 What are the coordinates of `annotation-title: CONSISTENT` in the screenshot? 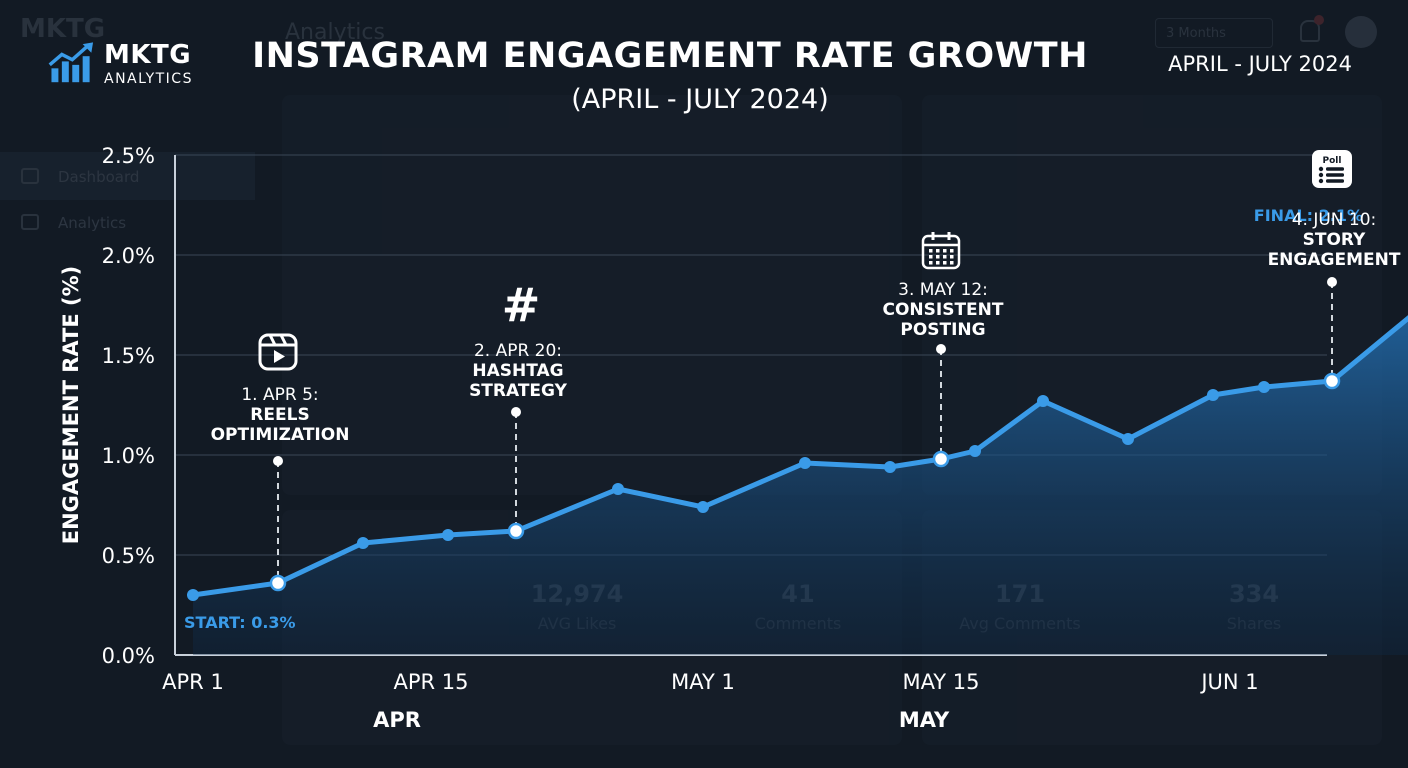 It's located at (942, 310).